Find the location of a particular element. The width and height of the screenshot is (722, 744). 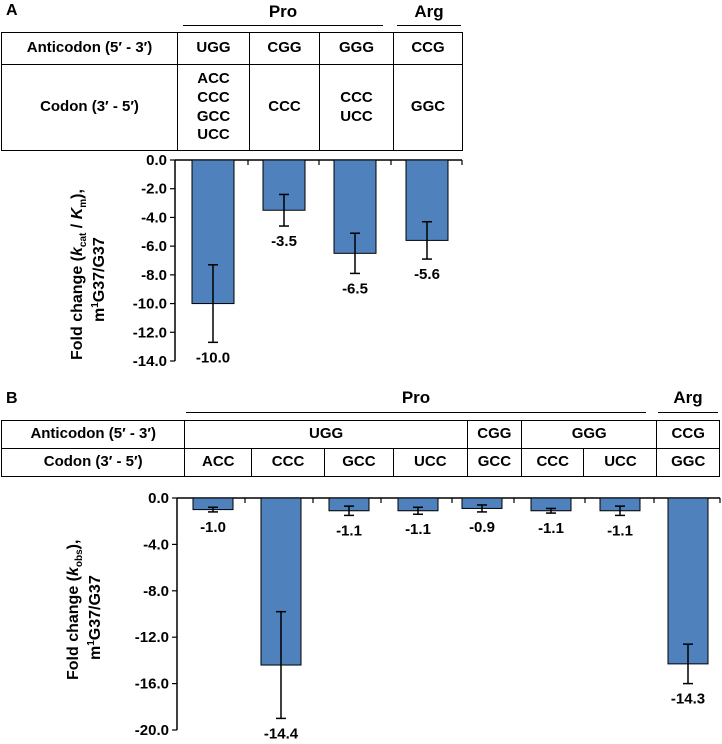

panel-b-letter: B is located at coordinates (12, 398).